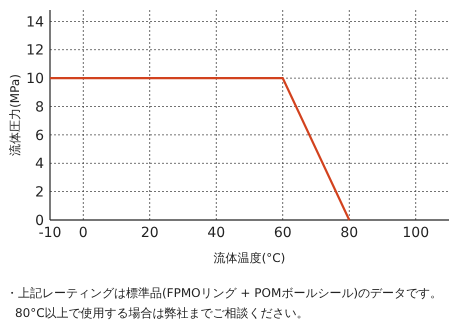 The width and height of the screenshot is (476, 325). I want to click on x-axis-title: 流体温度(°C), so click(250, 258).